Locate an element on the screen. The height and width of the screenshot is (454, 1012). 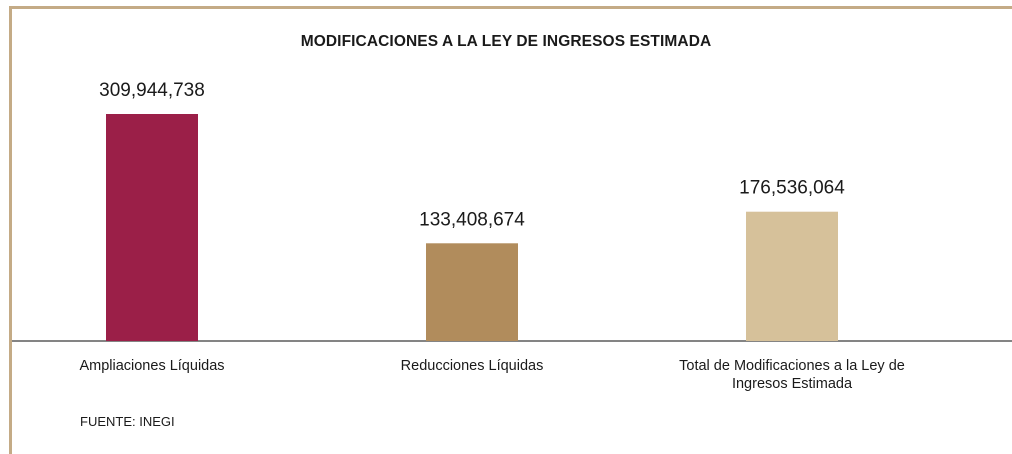
value-label-1: 133,408,674 is located at coordinates (472, 219).